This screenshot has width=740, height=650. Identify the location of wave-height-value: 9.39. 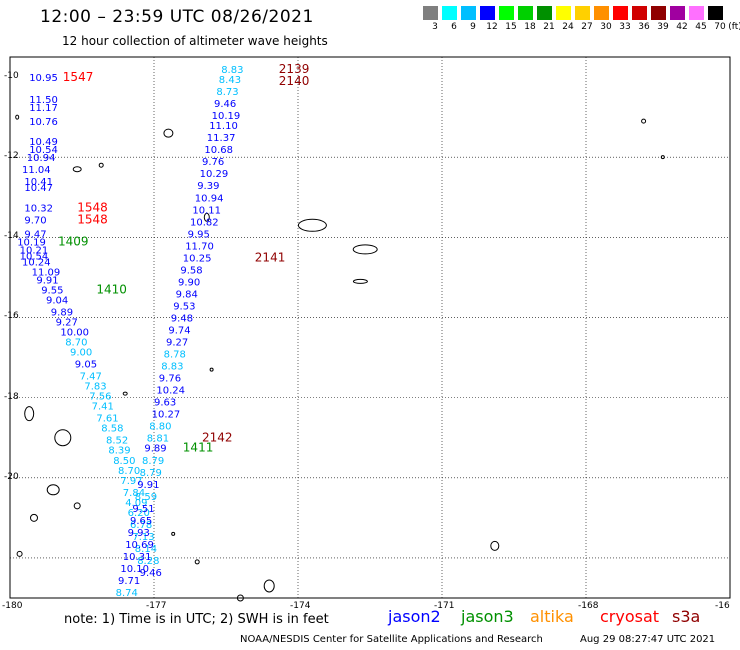
(208, 186).